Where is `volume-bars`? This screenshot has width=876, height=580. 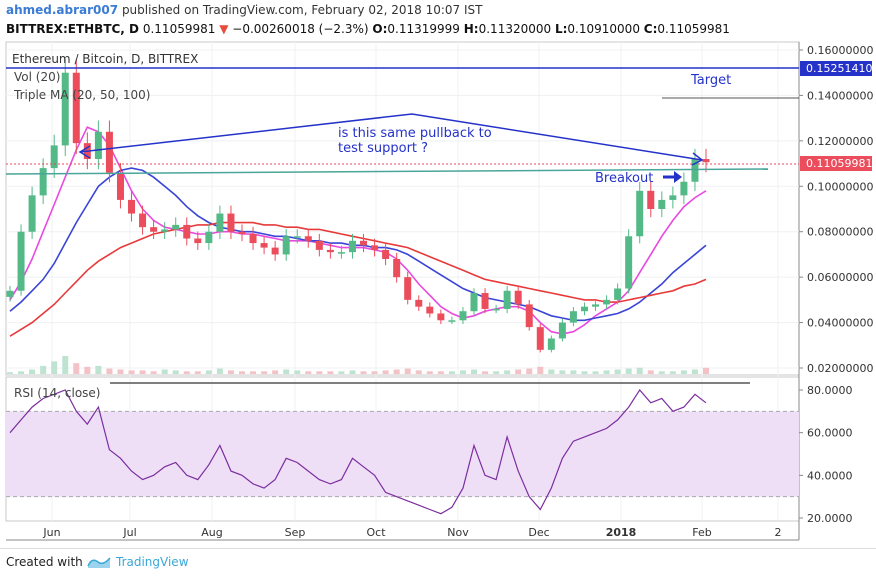 volume-bars is located at coordinates (358, 365).